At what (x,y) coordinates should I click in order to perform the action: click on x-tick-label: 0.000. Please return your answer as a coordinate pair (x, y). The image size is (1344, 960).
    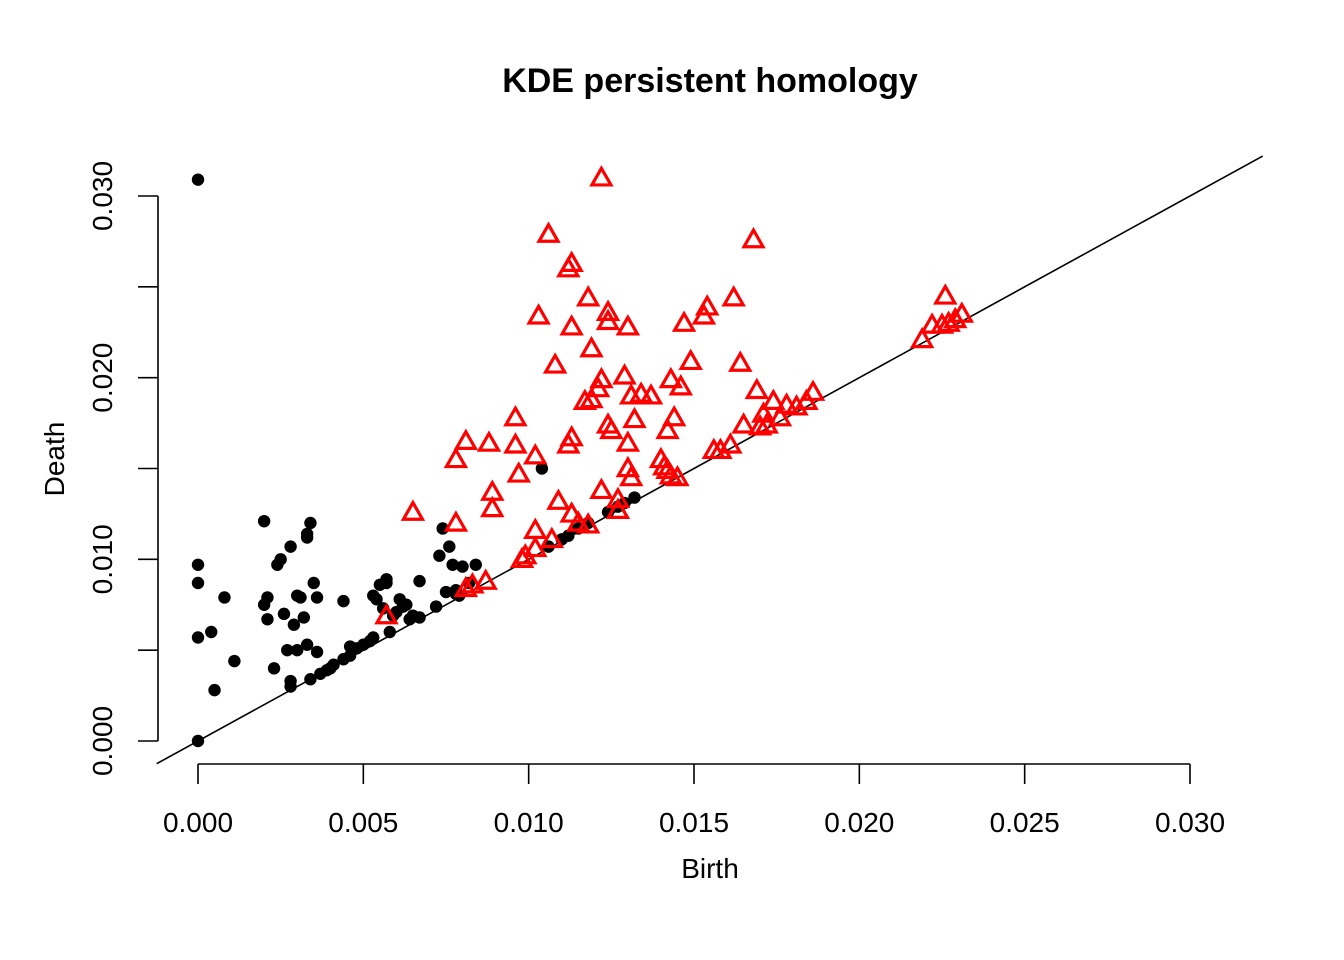
    Looking at the image, I should click on (198, 822).